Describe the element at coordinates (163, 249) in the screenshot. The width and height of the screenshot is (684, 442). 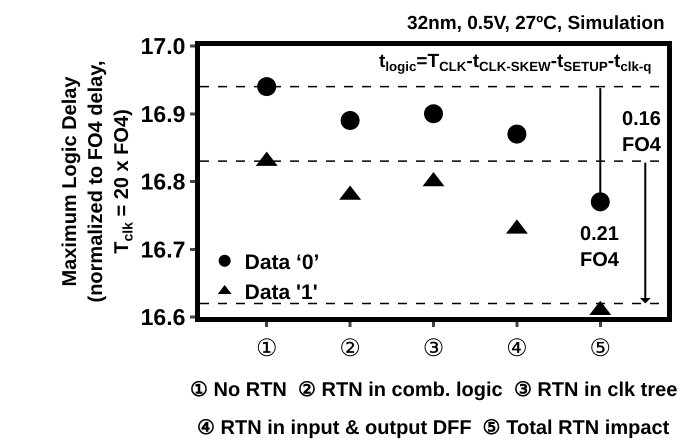
I see `y-tick-label: 16.7` at that location.